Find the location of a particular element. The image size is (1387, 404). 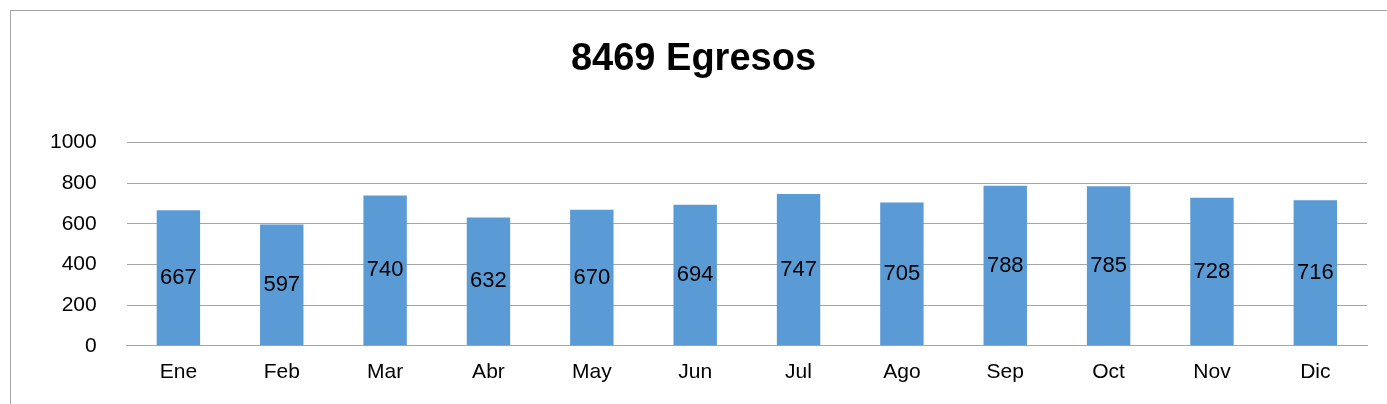

y-tick-label: 400 is located at coordinates (79, 263).